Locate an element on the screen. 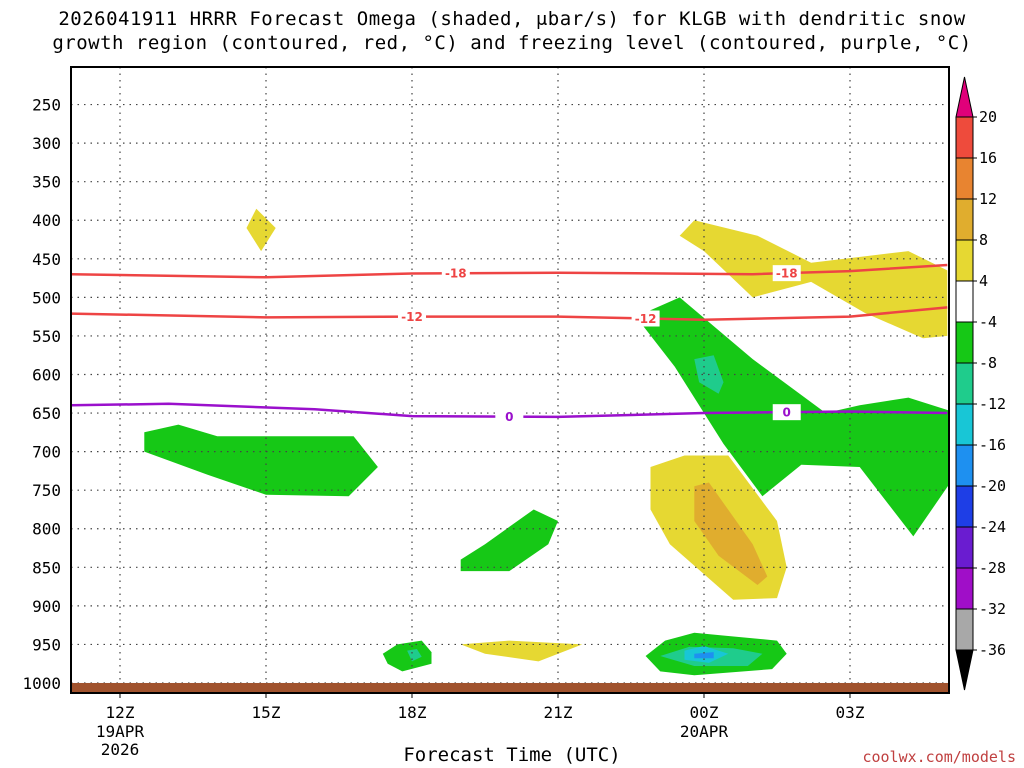 The image size is (1024, 768). colorbar-label--16: -16 is located at coordinates (992, 445).